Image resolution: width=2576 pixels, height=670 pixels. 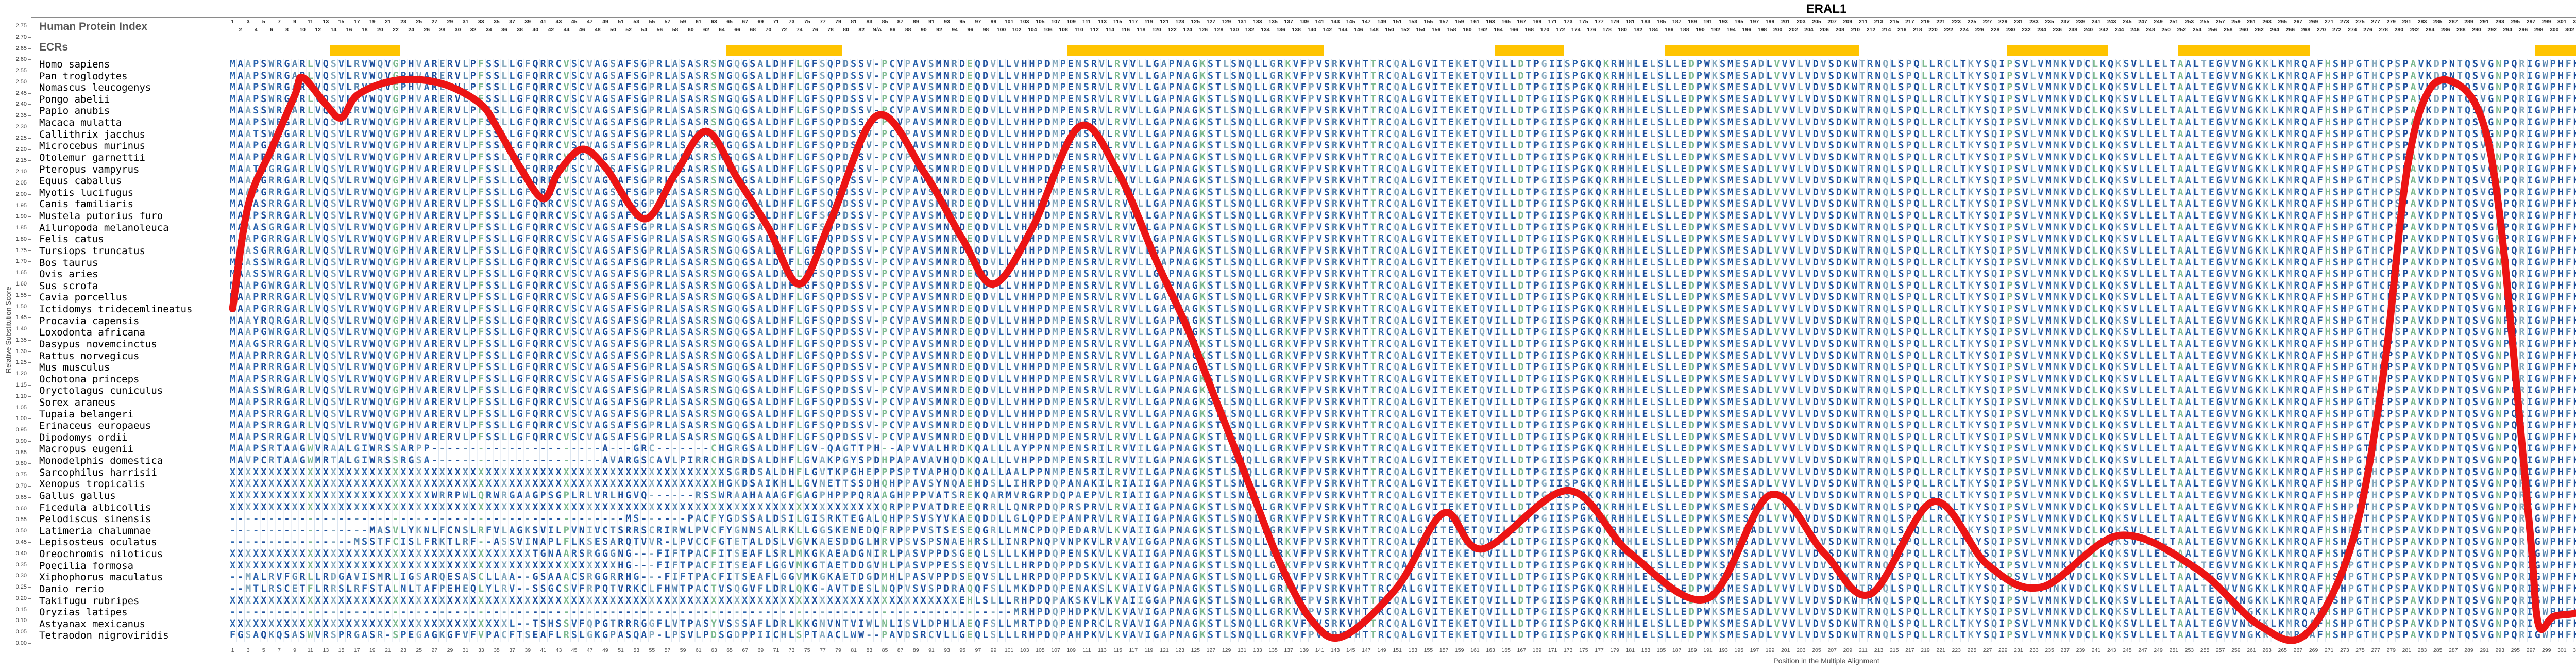 I want to click on y-tick-label: 1.80, so click(x=17, y=239).